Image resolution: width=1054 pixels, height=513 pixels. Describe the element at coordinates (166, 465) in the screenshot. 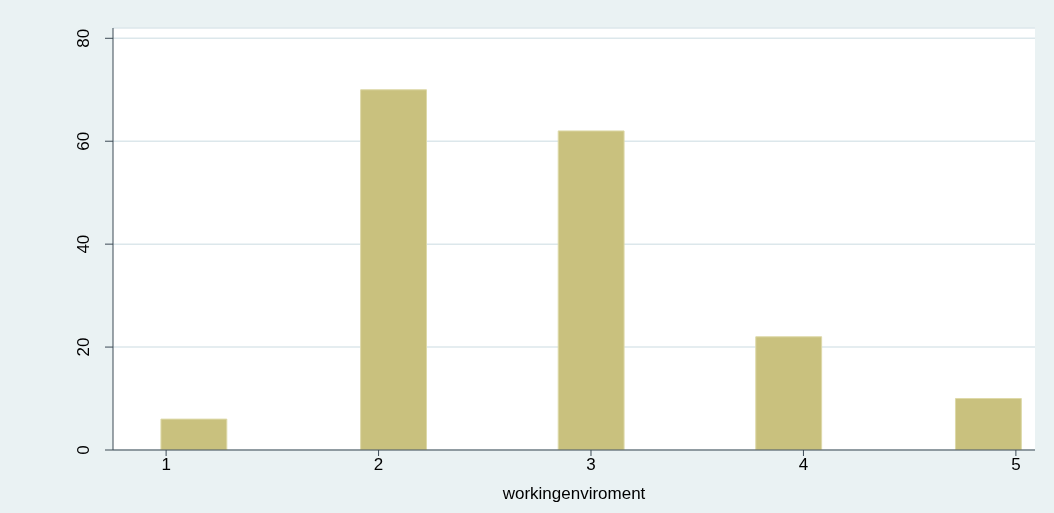

I see `x-tick-label: 1` at that location.